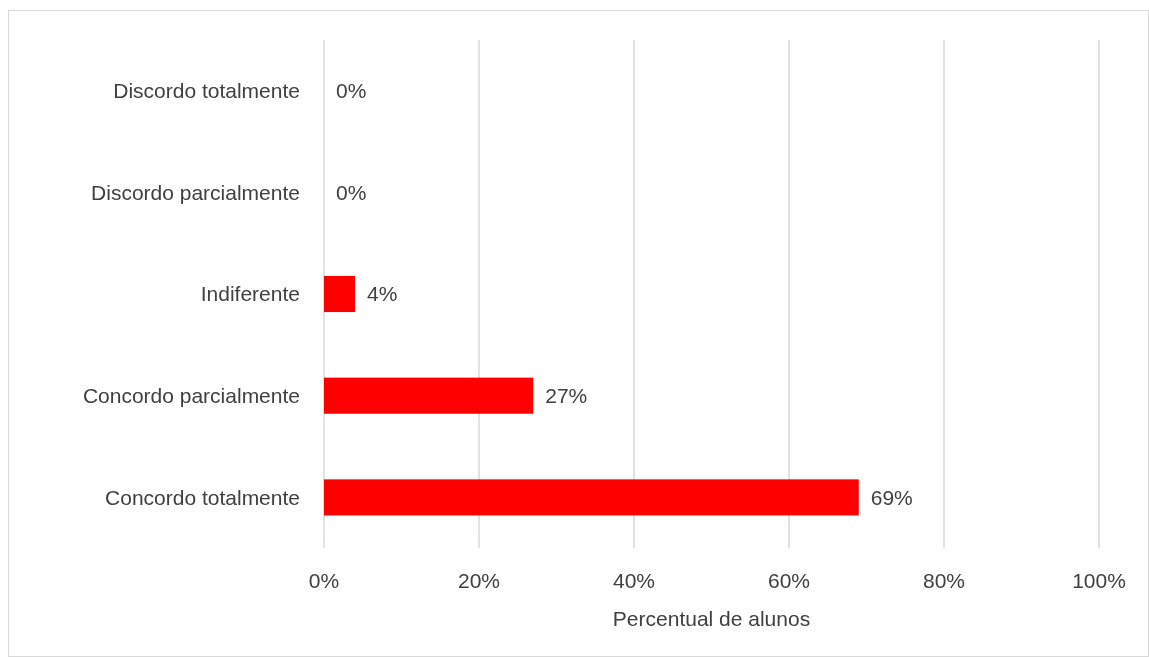 Image resolution: width=1149 pixels, height=657 pixels. Describe the element at coordinates (382, 294) in the screenshot. I see `data-label: 4%` at that location.